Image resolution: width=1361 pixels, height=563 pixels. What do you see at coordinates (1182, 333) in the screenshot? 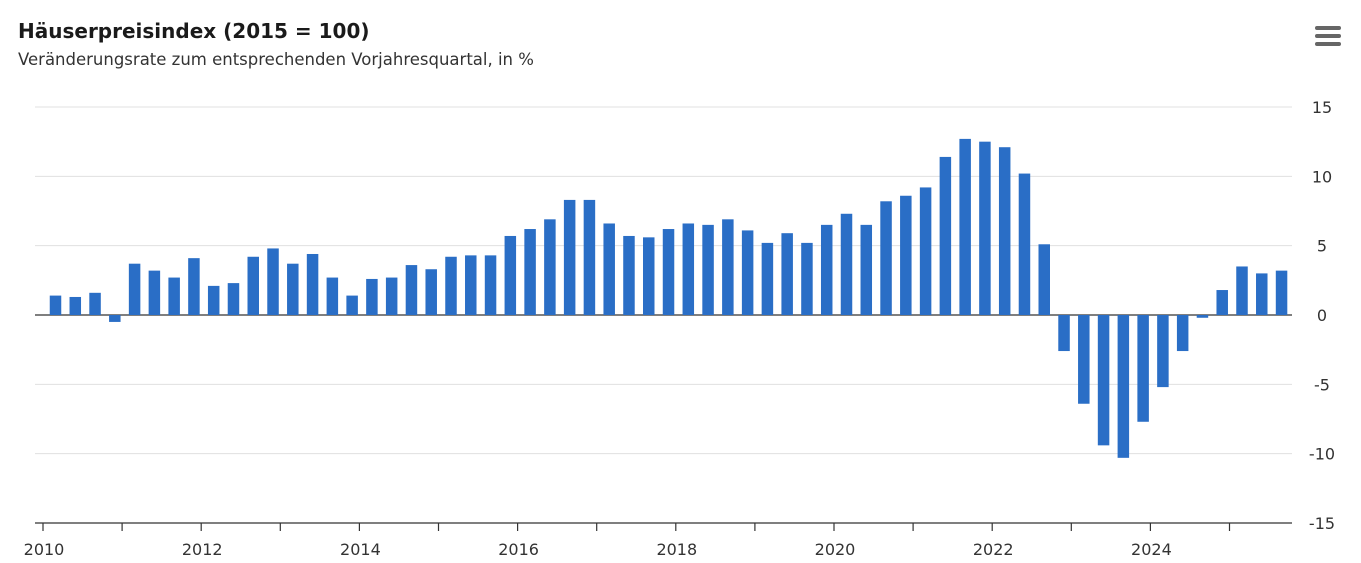
I see `bar-2024-q2` at bounding box center [1182, 333].